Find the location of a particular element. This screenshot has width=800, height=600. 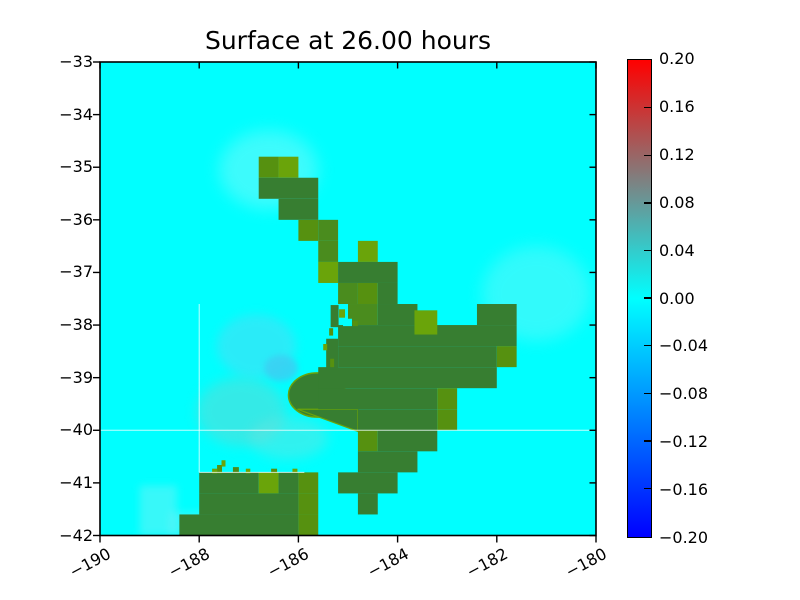

colorbar-tick-label: −0.16 is located at coordinates (684, 490).